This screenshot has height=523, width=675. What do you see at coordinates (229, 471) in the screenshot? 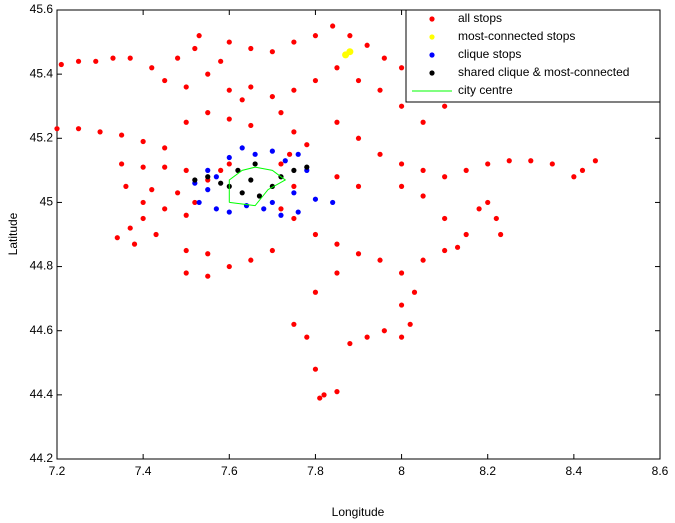
I see `x-tick-label: 7.6` at bounding box center [229, 471].